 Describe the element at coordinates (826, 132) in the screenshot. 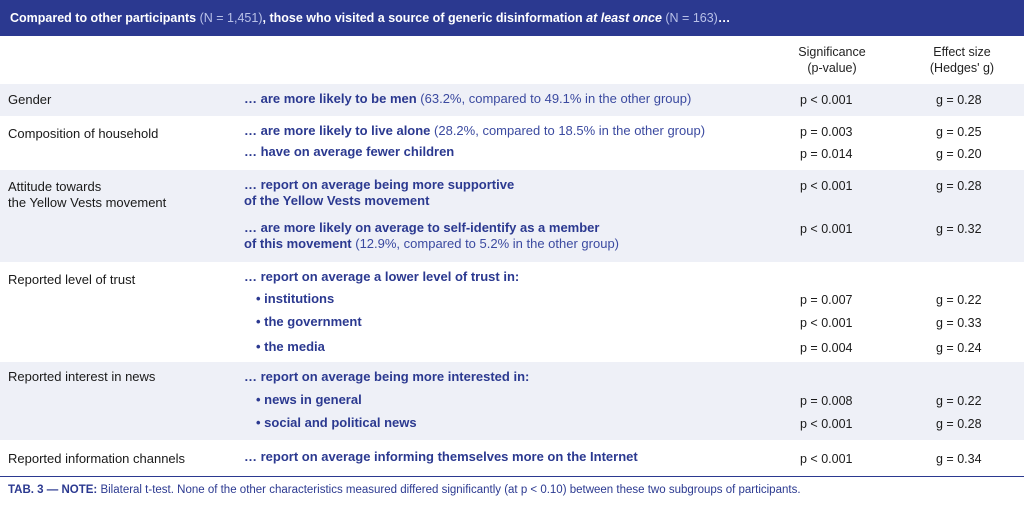

I see `p-value: p = 0.003` at that location.